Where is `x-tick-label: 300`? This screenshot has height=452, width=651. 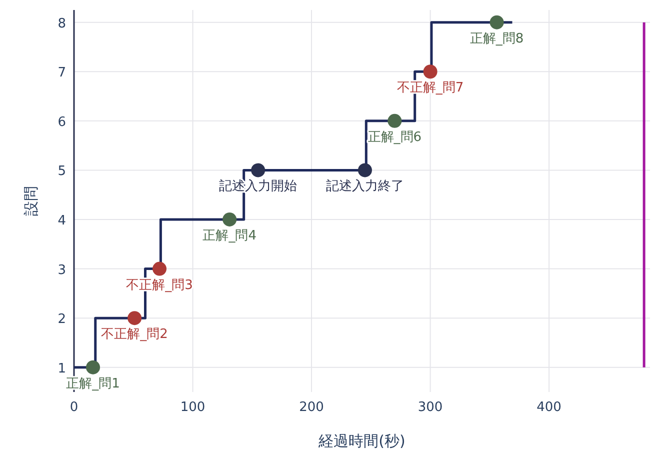
x-tick-label: 300 is located at coordinates (430, 407).